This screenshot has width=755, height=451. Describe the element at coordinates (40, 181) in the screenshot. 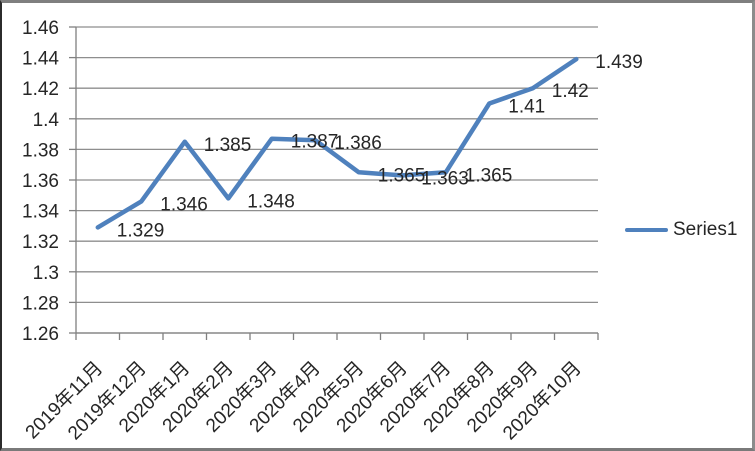

I see `y-tick-label: 1.36` at that location.